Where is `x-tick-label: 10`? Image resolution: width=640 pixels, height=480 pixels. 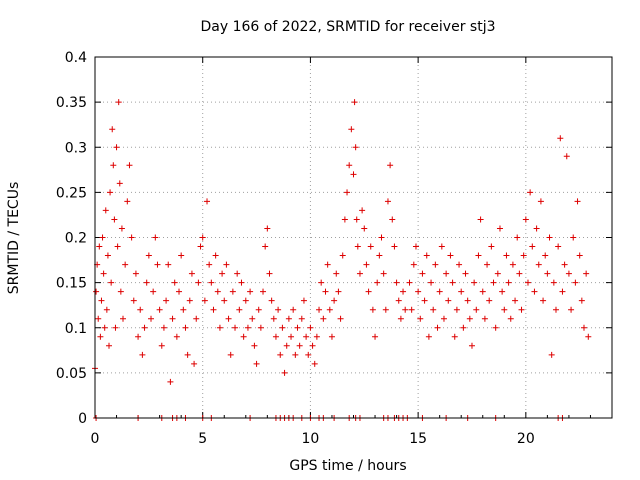 x-tick-label: 10 is located at coordinates (311, 439).